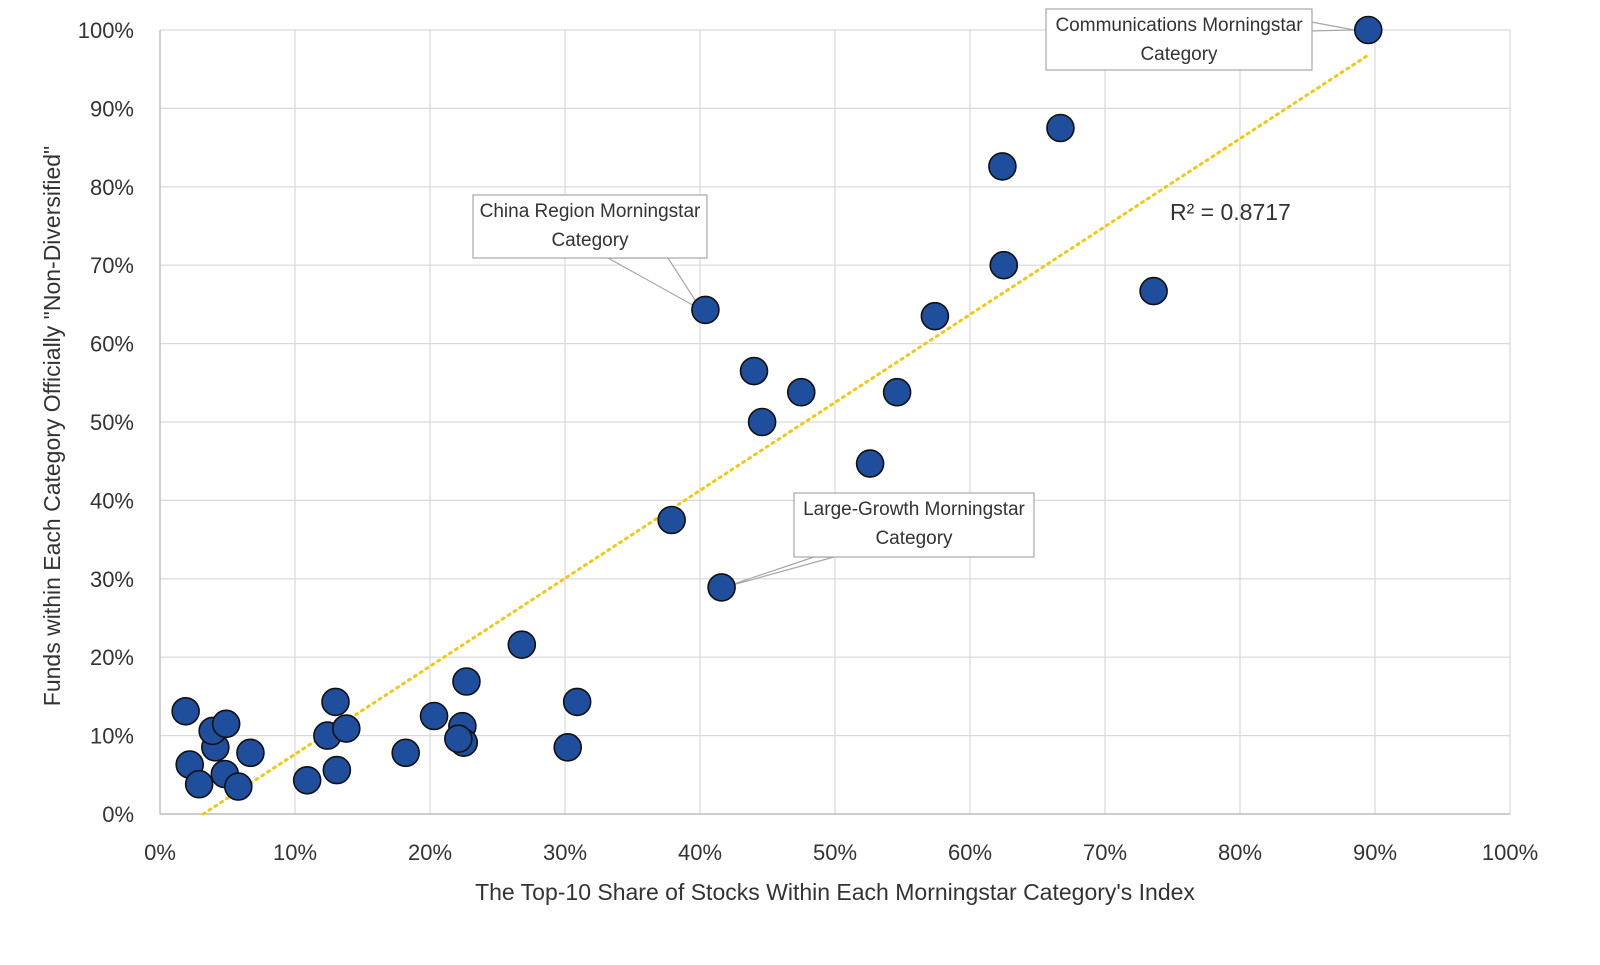  I want to click on x-tick-label: 50%, so click(835, 852).